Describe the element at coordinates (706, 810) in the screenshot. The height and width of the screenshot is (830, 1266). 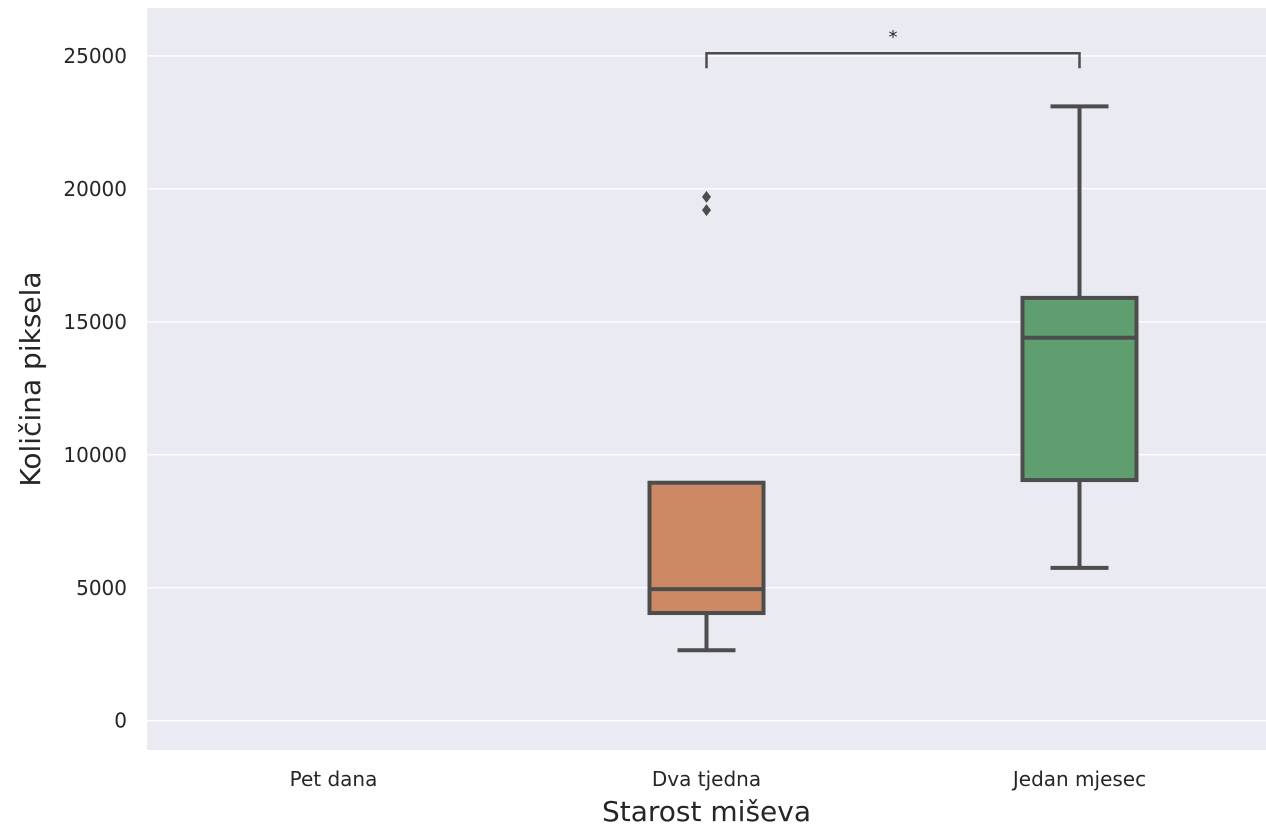
I see `x-axis-title: Starost miševa` at that location.